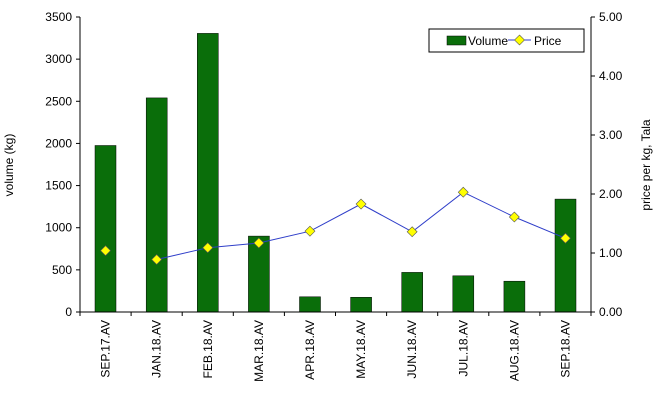 Image resolution: width=656 pixels, height=394 pixels. Describe the element at coordinates (208, 349) in the screenshot. I see `x-tick-label: FEB.18.AV` at that location.